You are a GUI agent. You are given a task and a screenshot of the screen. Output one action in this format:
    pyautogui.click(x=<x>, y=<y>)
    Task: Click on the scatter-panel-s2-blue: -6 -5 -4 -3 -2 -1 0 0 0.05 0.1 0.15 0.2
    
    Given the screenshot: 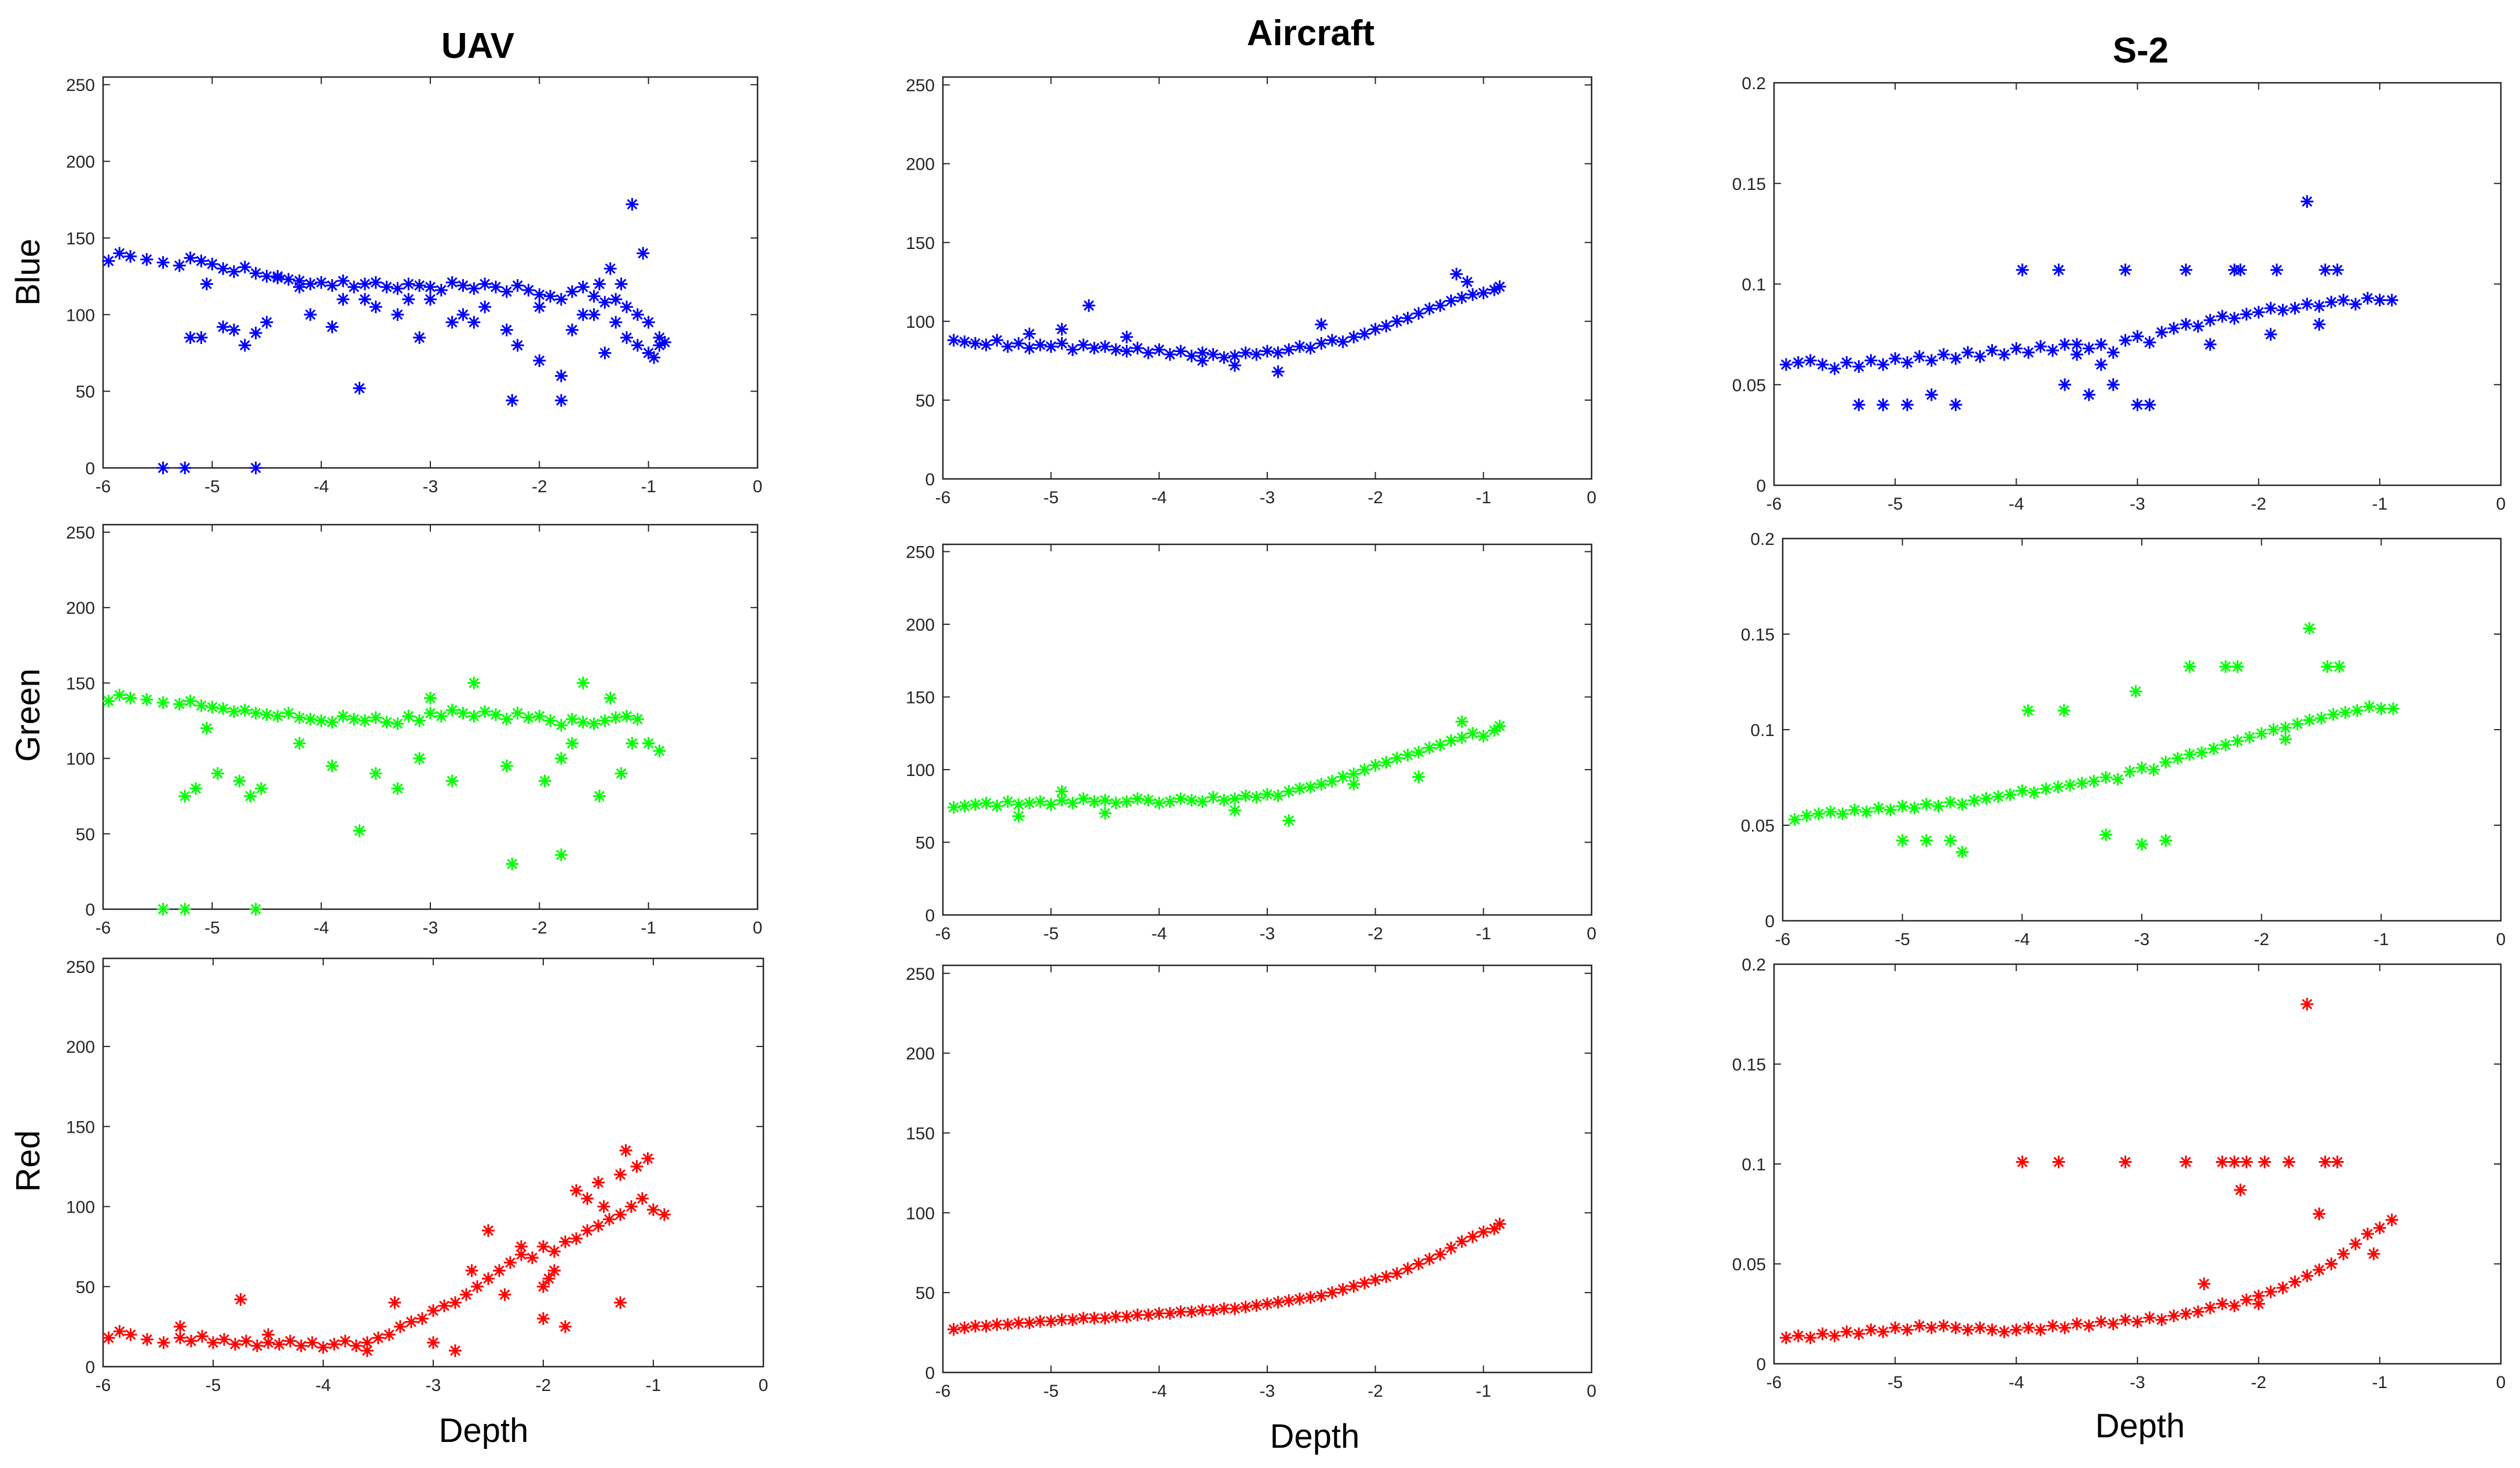 What is the action you would take?
    pyautogui.click(x=2119, y=294)
    